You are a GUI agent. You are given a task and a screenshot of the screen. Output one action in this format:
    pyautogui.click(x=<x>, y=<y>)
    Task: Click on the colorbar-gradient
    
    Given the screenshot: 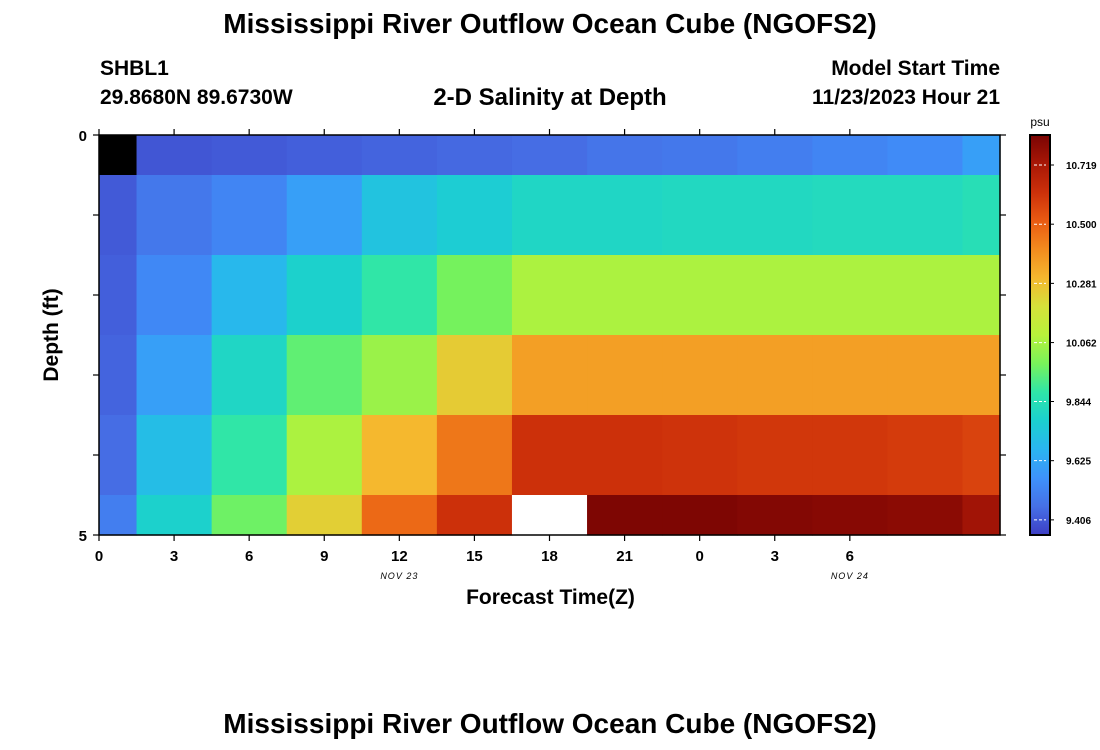 What is the action you would take?
    pyautogui.click(x=1040, y=335)
    